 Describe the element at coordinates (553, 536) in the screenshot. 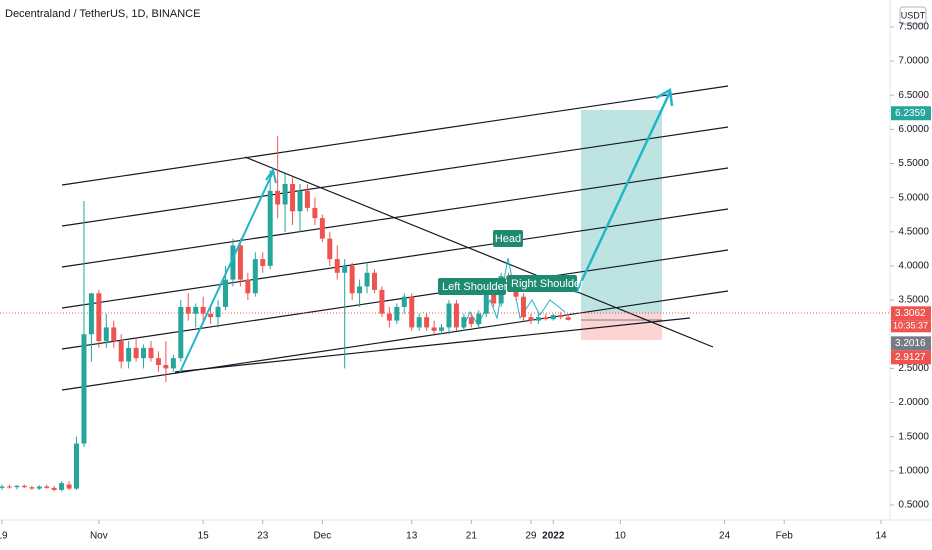

I see `x-tick-label: 2022` at that location.